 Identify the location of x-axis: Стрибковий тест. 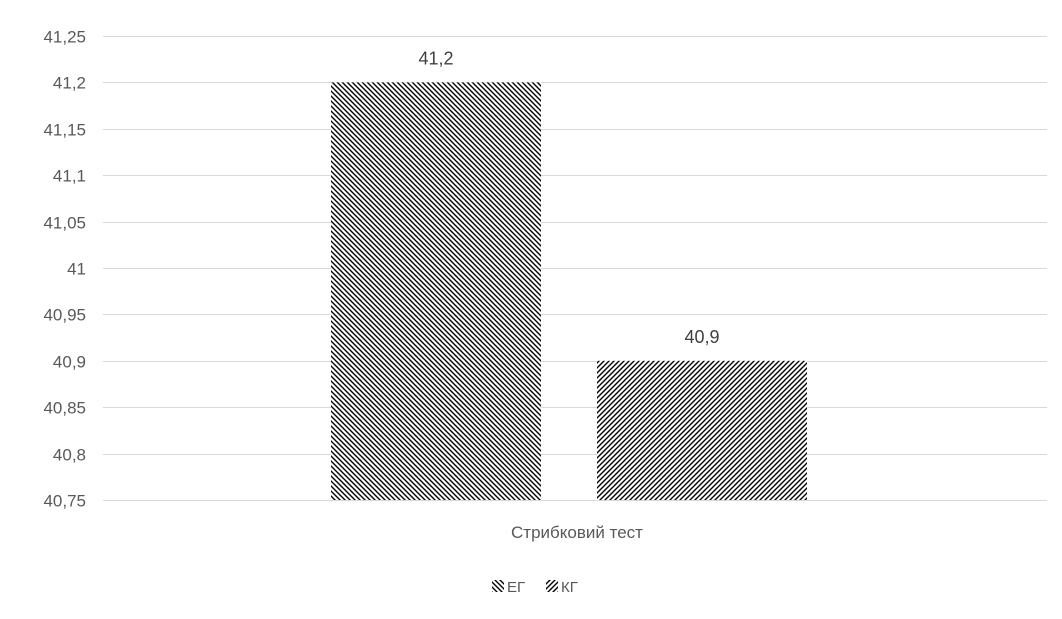
(575, 521).